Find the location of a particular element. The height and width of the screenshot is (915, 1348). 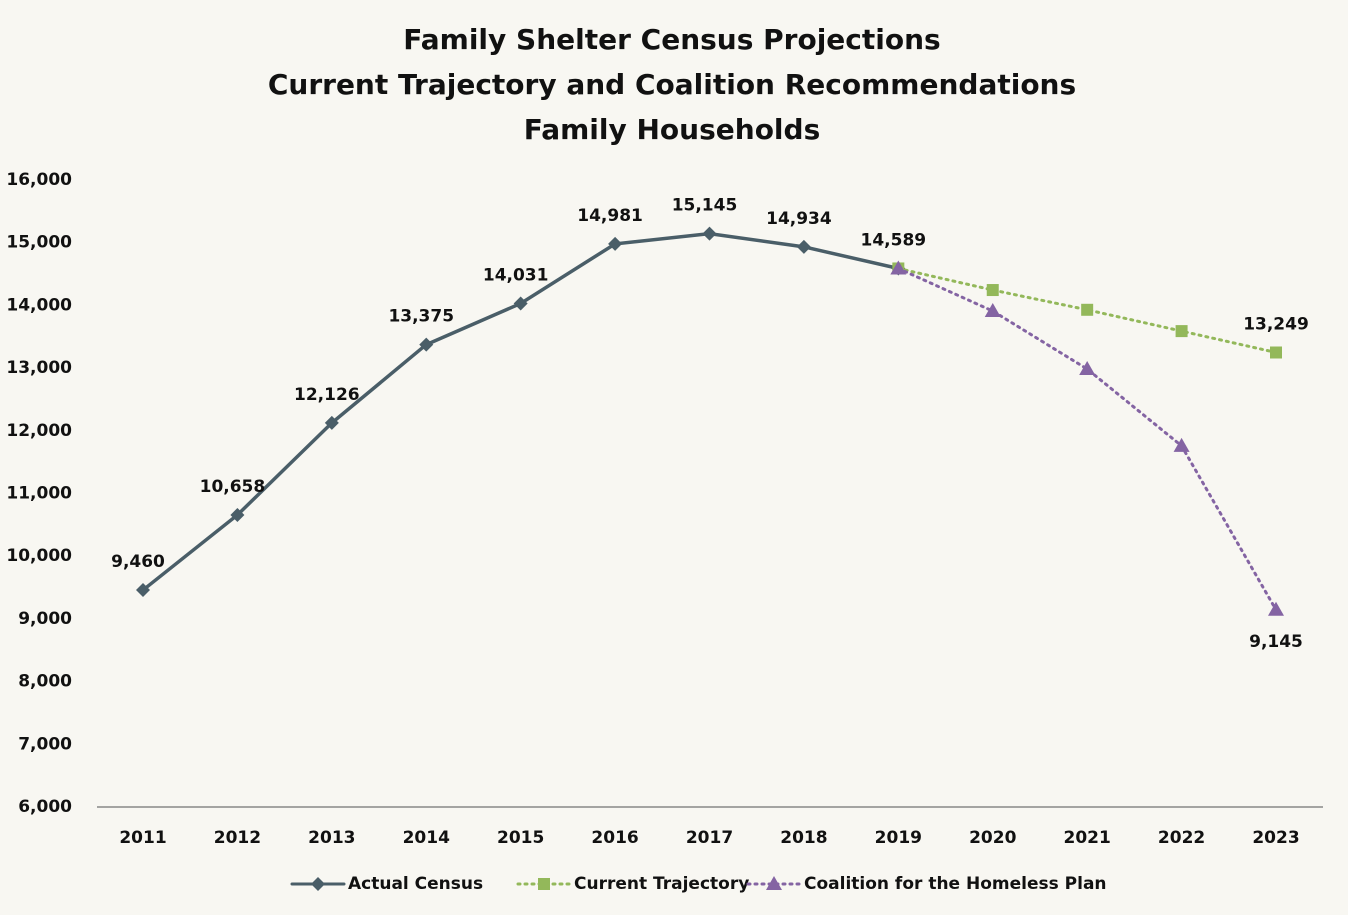

y-tick-label: 16,000 is located at coordinates (39, 180).